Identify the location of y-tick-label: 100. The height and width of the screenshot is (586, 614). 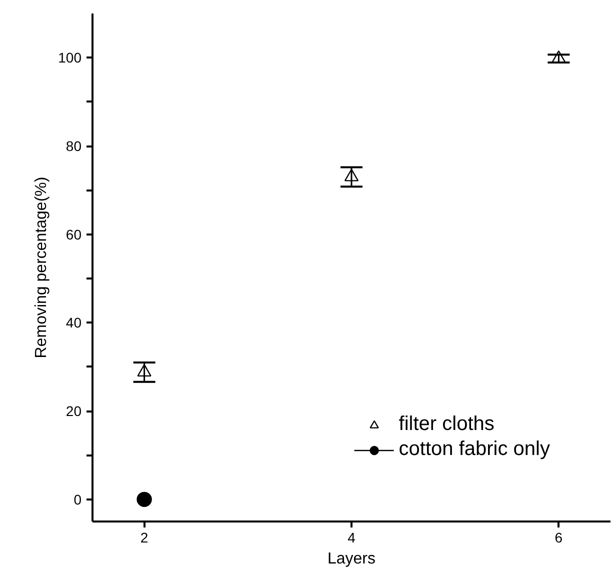
(70, 58).